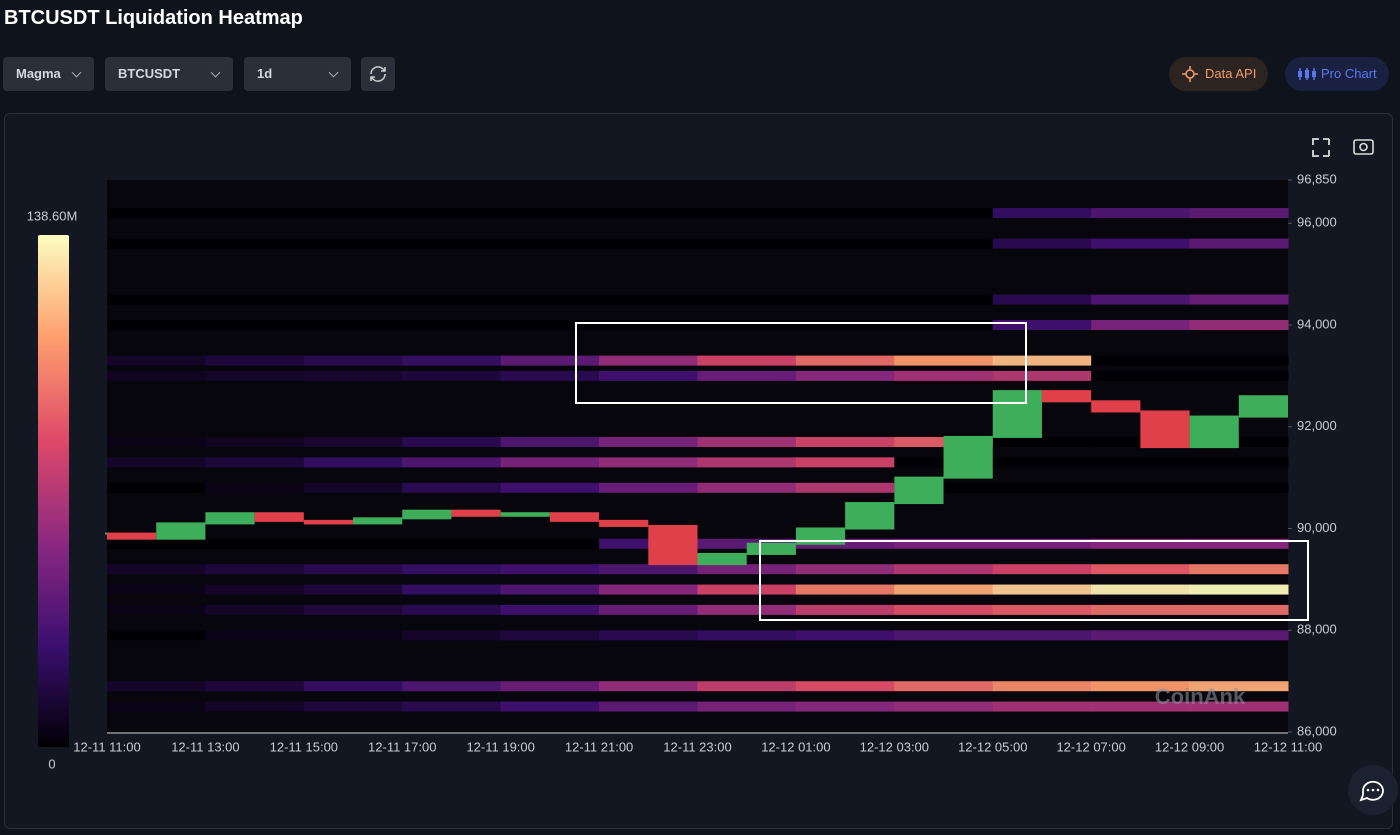 This screenshot has width=1400, height=835. What do you see at coordinates (48, 74) in the screenshot?
I see `colormap-select: Magma` at bounding box center [48, 74].